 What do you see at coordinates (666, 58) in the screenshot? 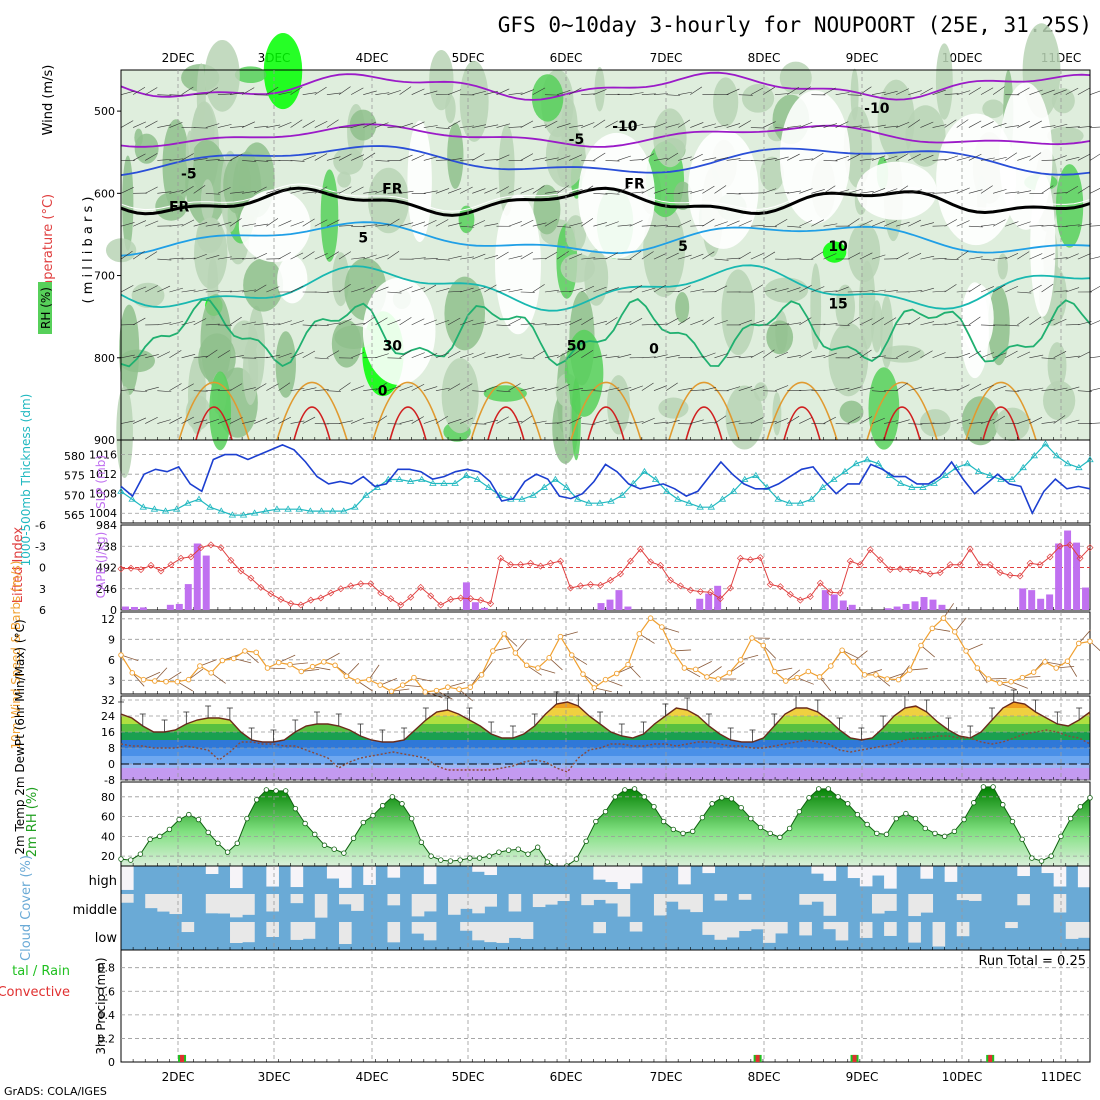
I see `date-label-top: 7DEC` at bounding box center [666, 58].